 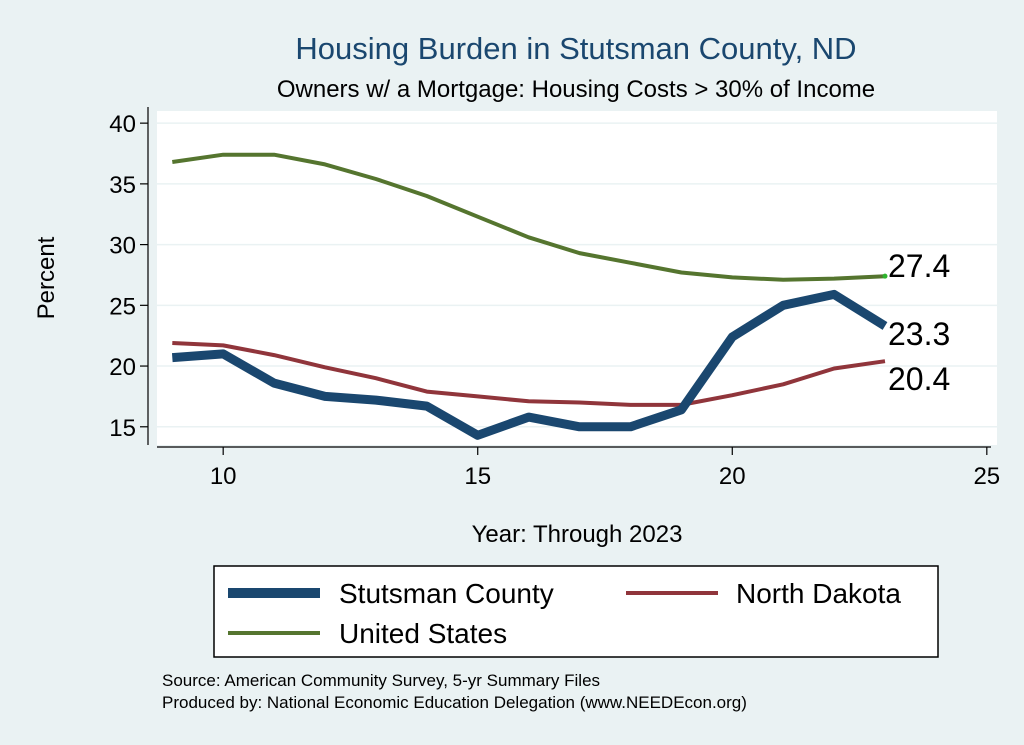 I want to click on series-line-north-dakota, so click(x=529, y=374).